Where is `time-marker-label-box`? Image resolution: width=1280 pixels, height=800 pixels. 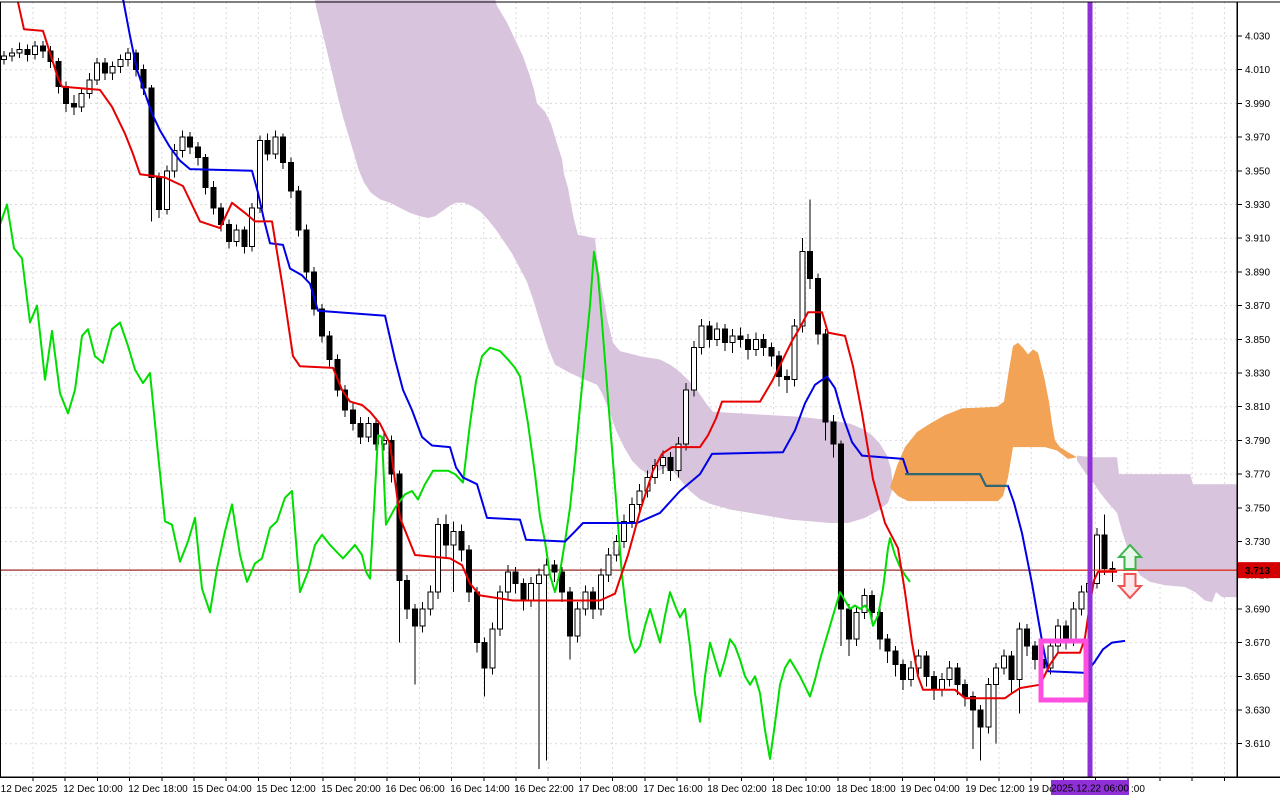
time-marker-label-box is located at coordinates (1090, 787).